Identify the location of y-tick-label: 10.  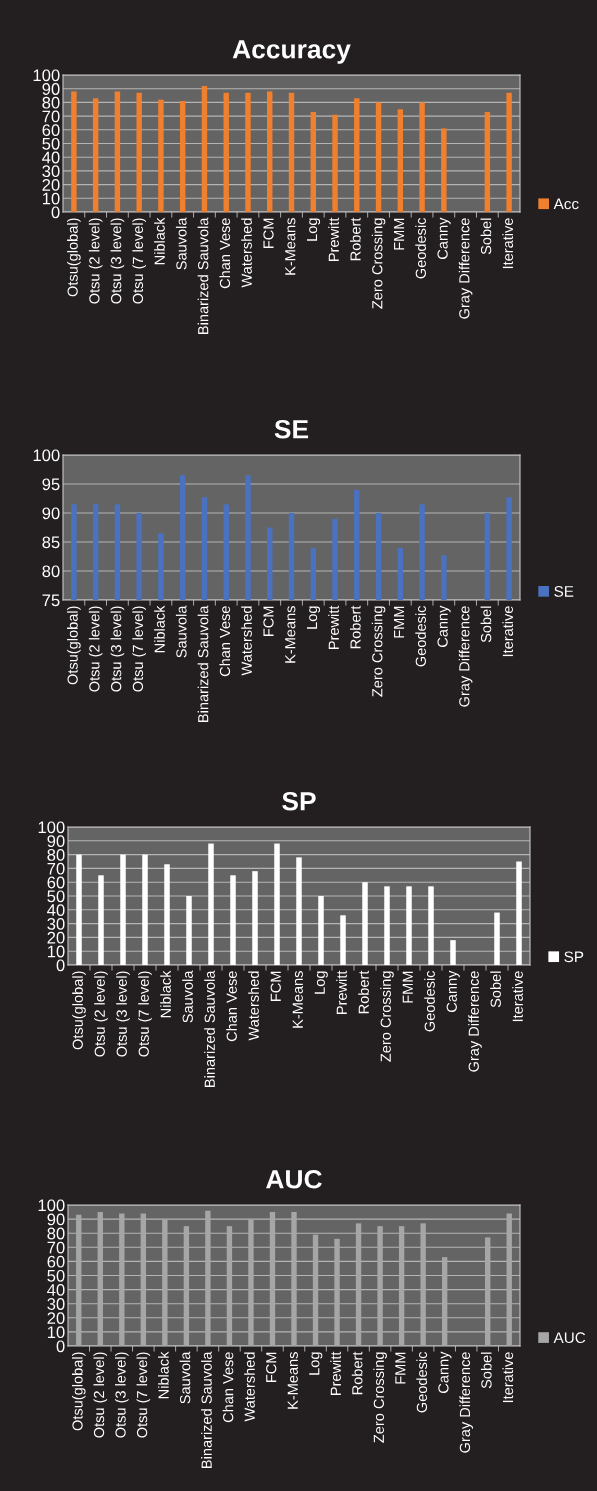
(56, 951).